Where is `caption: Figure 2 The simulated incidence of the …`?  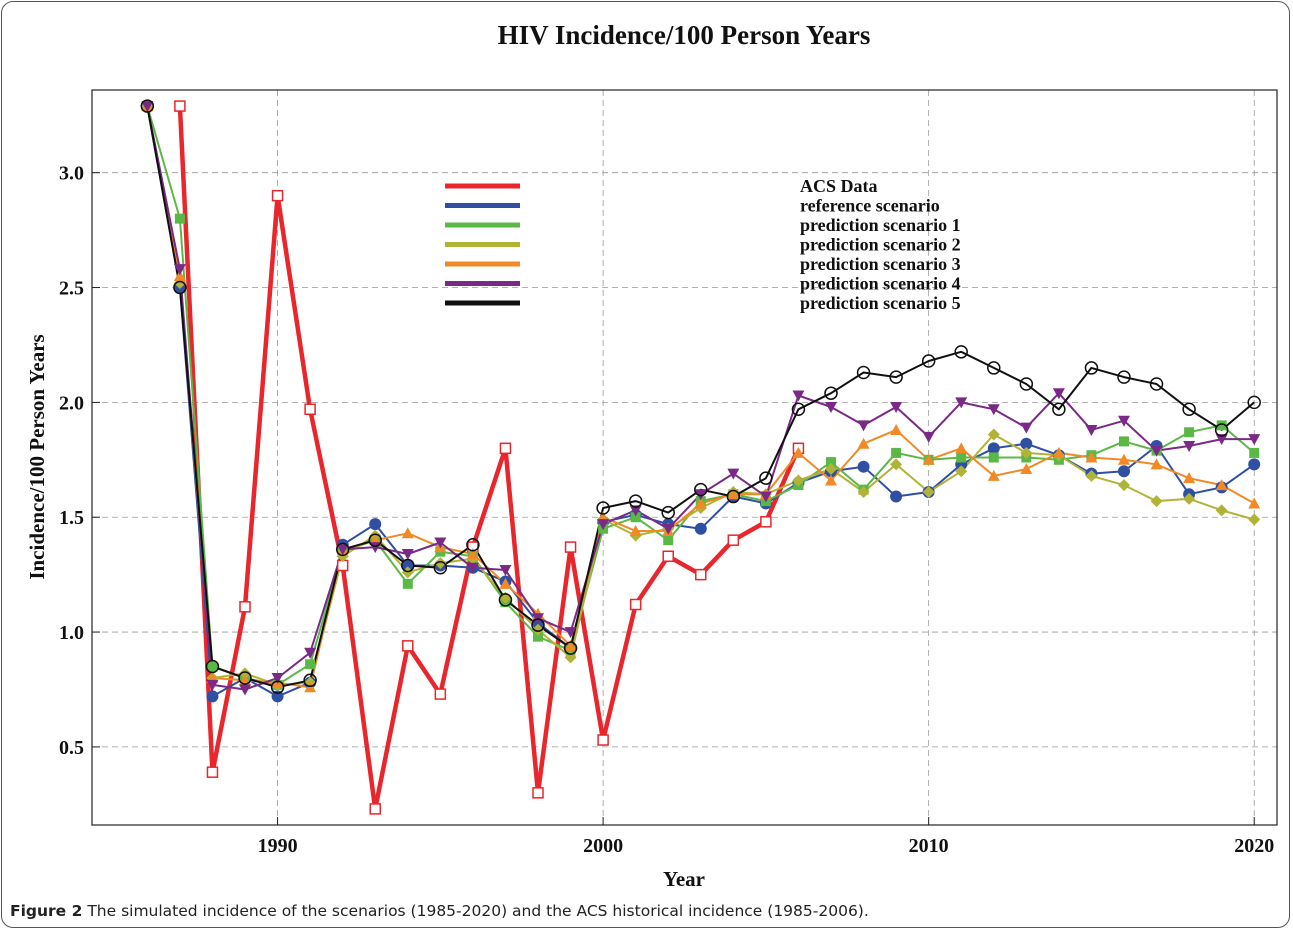 caption: Figure 2 The simulated incidence of the … is located at coordinates (439, 911).